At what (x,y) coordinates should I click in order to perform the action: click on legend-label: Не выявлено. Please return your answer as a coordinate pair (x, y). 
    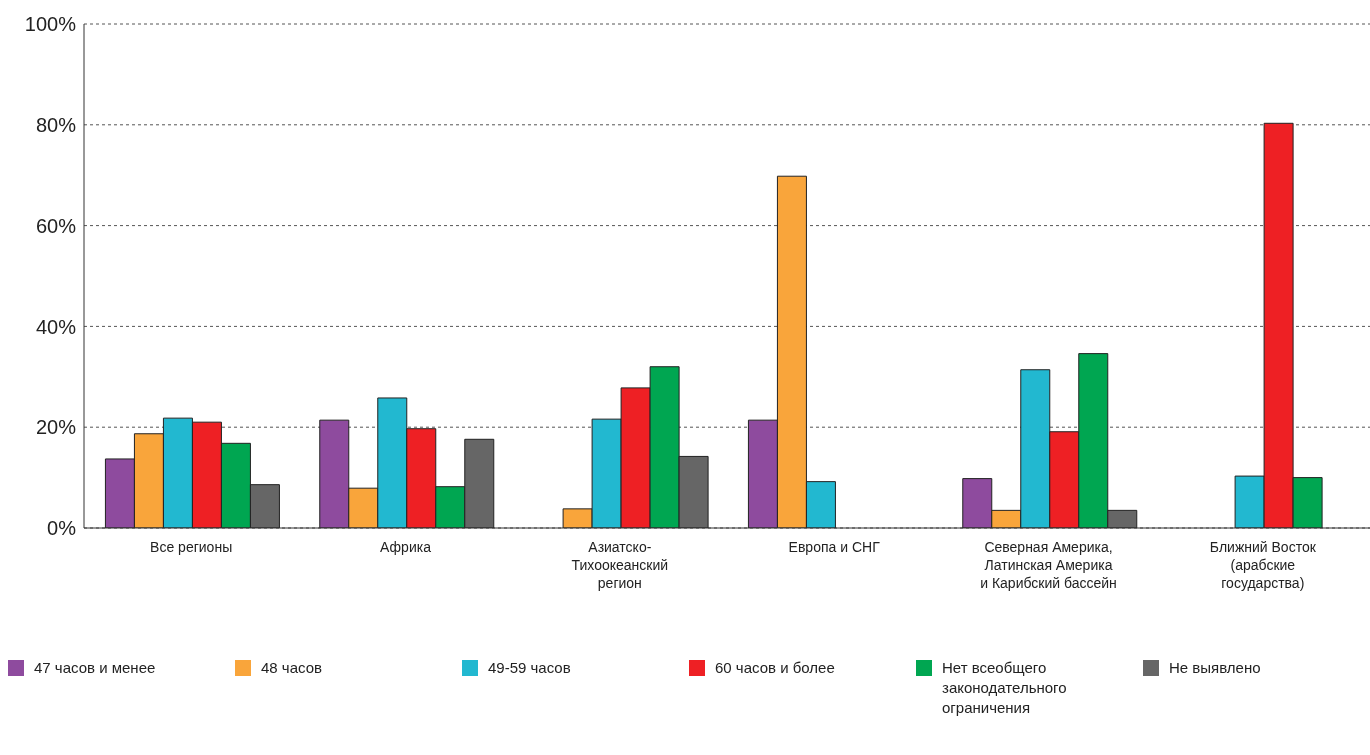
    Looking at the image, I should click on (1215, 668).